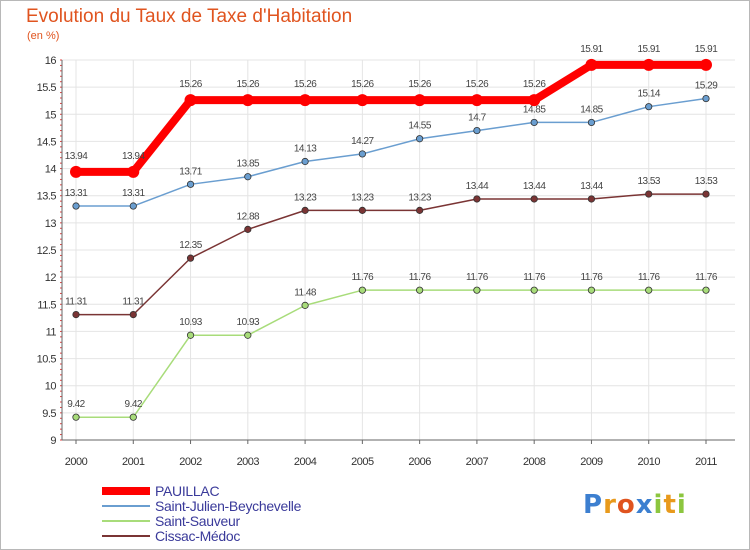  Describe the element at coordinates (305, 292) in the screenshot. I see `data-label: 11.48` at that location.